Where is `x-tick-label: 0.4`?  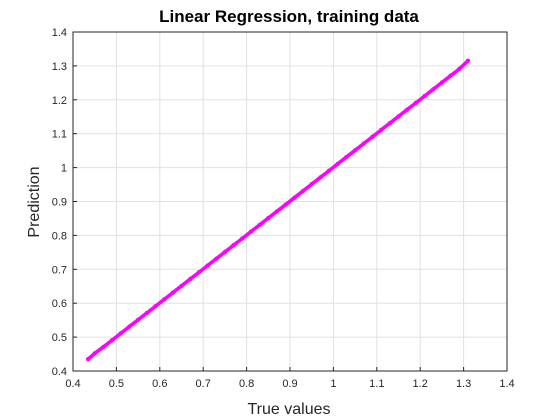
x-tick-label: 0.4 is located at coordinates (72, 384).